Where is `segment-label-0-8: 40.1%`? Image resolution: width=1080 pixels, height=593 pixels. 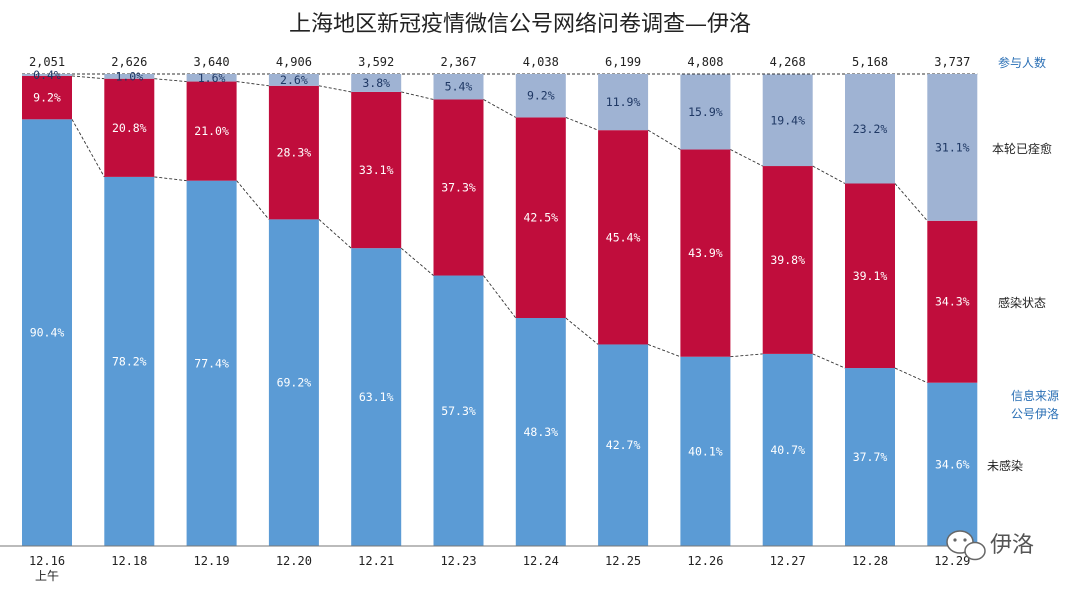 segment-label-0-8: 40.1% is located at coordinates (705, 451).